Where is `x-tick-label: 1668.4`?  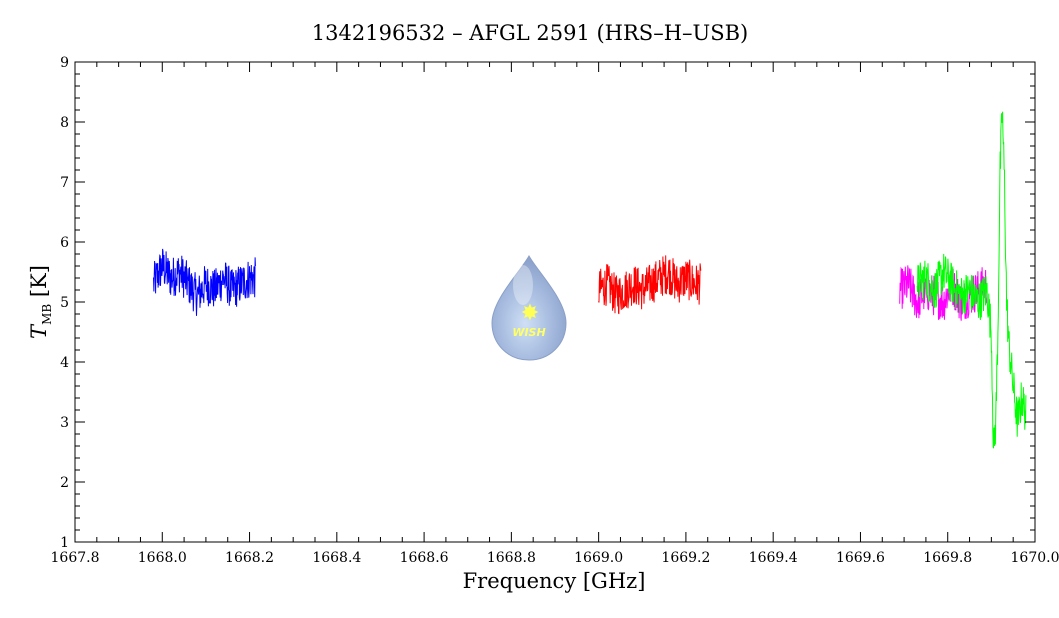
x-tick-label: 1668.4 is located at coordinates (336, 558).